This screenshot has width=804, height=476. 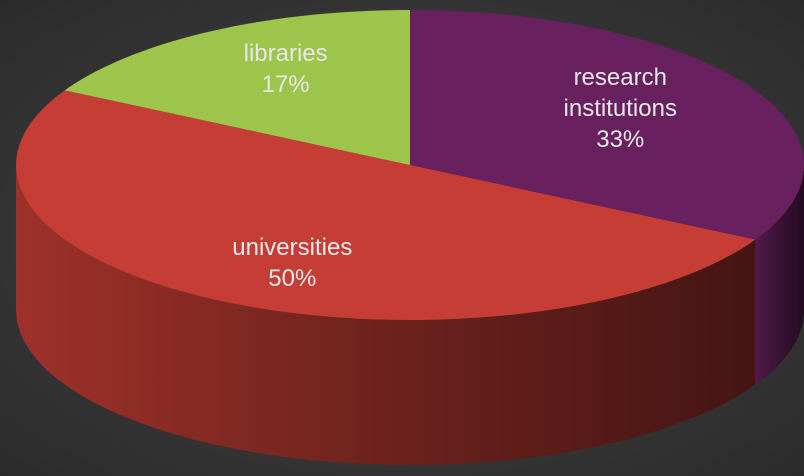 I want to click on slice-label: universities 50%, so click(x=292, y=263).